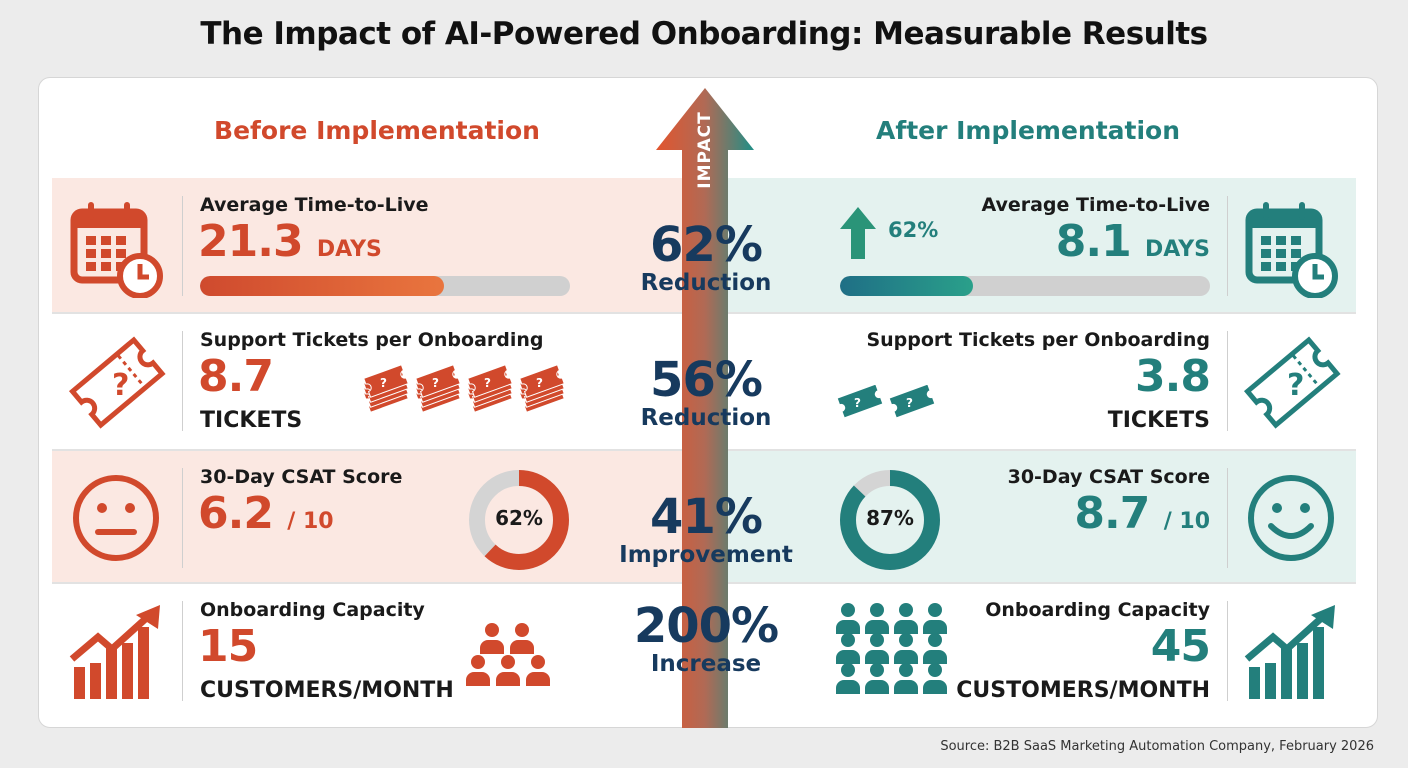  What do you see at coordinates (706, 517) in the screenshot?
I see `change-value: 41%` at bounding box center [706, 517].